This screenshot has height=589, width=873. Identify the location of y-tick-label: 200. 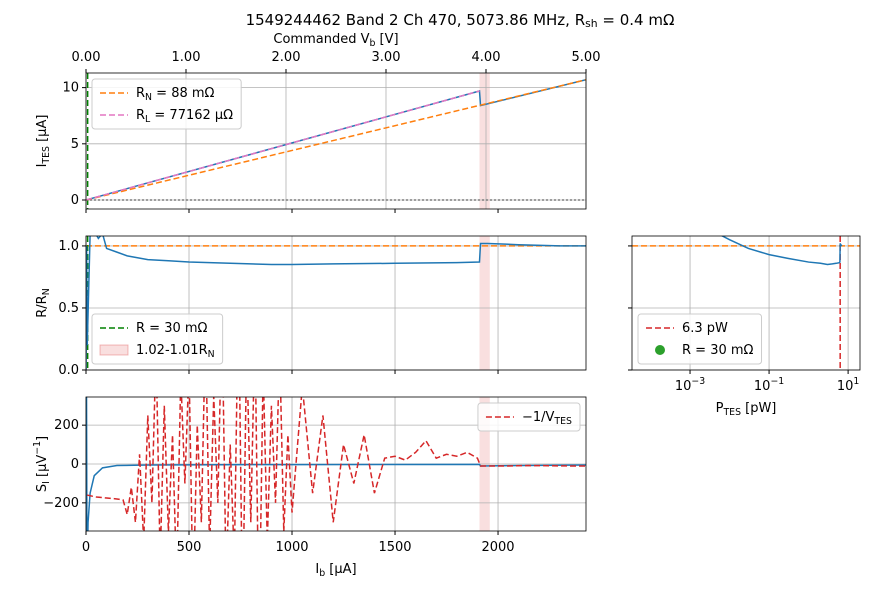
(66, 425).